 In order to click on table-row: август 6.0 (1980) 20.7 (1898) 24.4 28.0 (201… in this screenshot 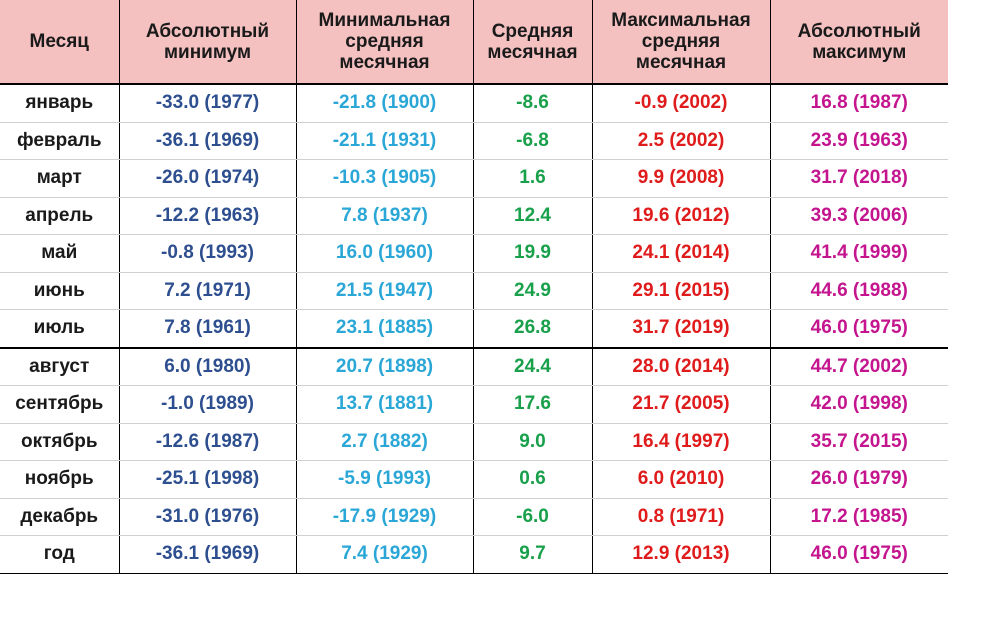, I will do `click(474, 366)`.